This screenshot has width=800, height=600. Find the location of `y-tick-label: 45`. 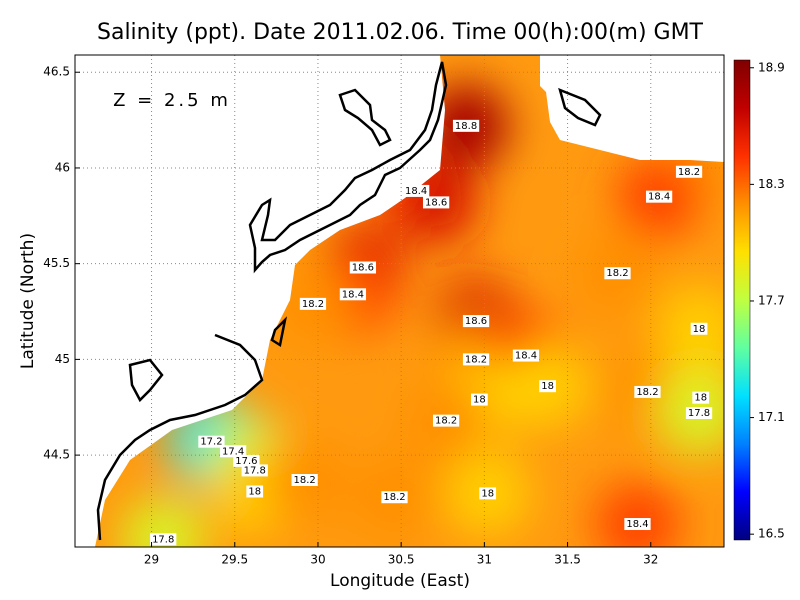

y-tick-label: 45 is located at coordinates (62, 359).